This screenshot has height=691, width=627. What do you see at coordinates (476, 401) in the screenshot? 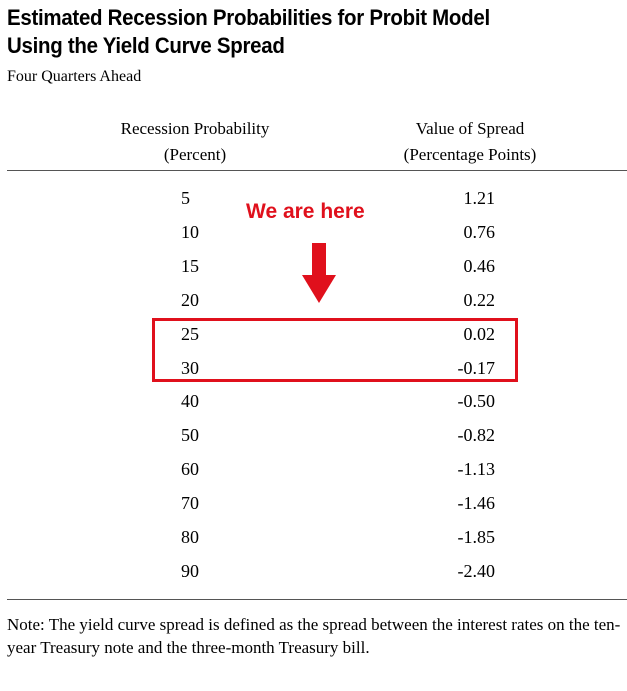
I see `table-cell-spread: -0.50` at bounding box center [476, 401].